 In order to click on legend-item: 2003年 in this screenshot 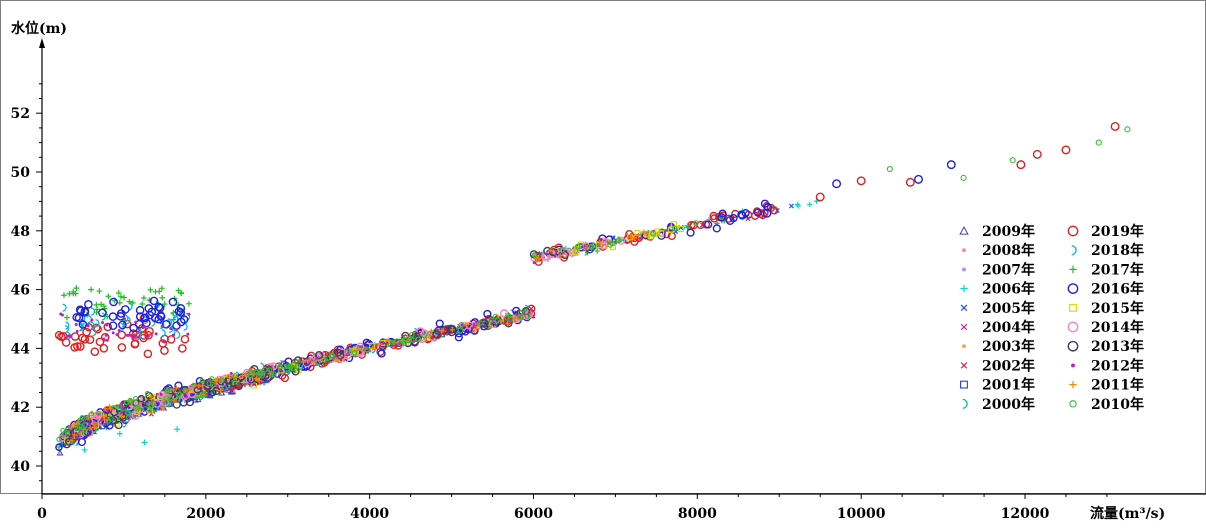, I will do `click(998, 346)`.